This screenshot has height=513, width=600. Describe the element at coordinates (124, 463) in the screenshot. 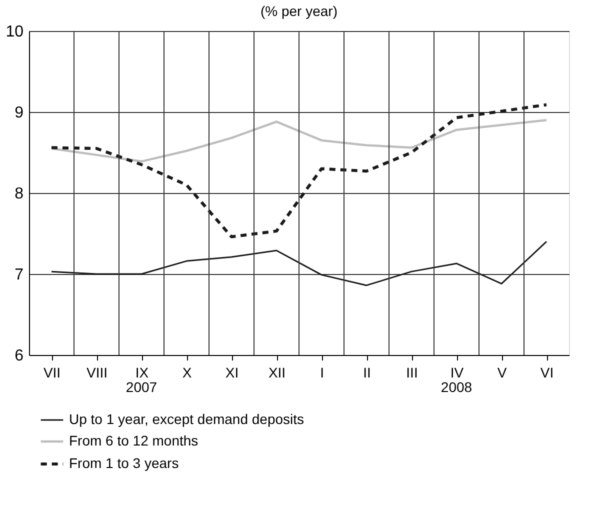

I see `legend-label: From 1 to 3 years` at that location.